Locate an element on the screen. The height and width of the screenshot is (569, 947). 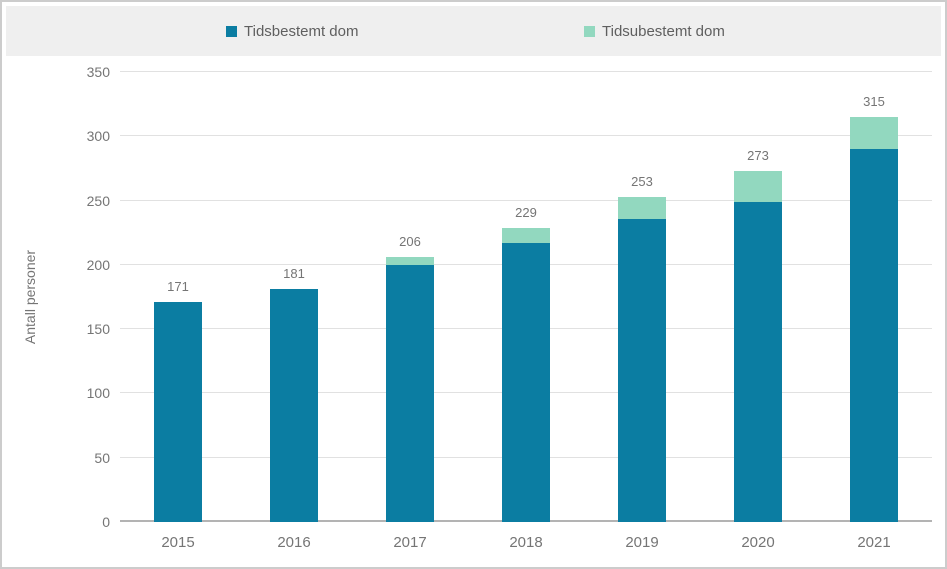
bar-cell-2019: 253 is located at coordinates (642, 297).